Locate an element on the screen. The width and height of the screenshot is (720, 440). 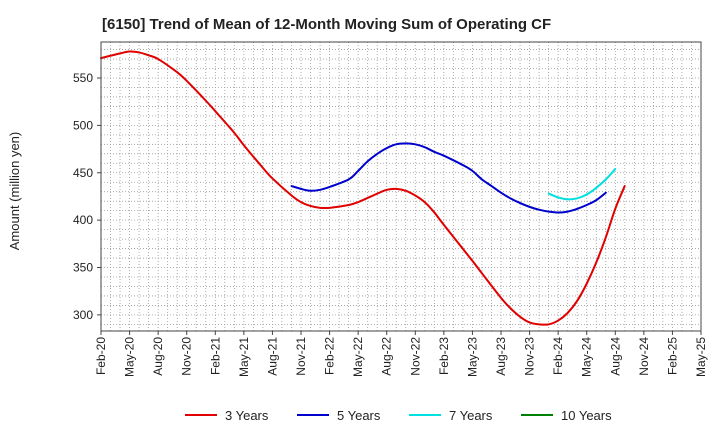
x-tick-label: Nov-23 is located at coordinates (530, 356).